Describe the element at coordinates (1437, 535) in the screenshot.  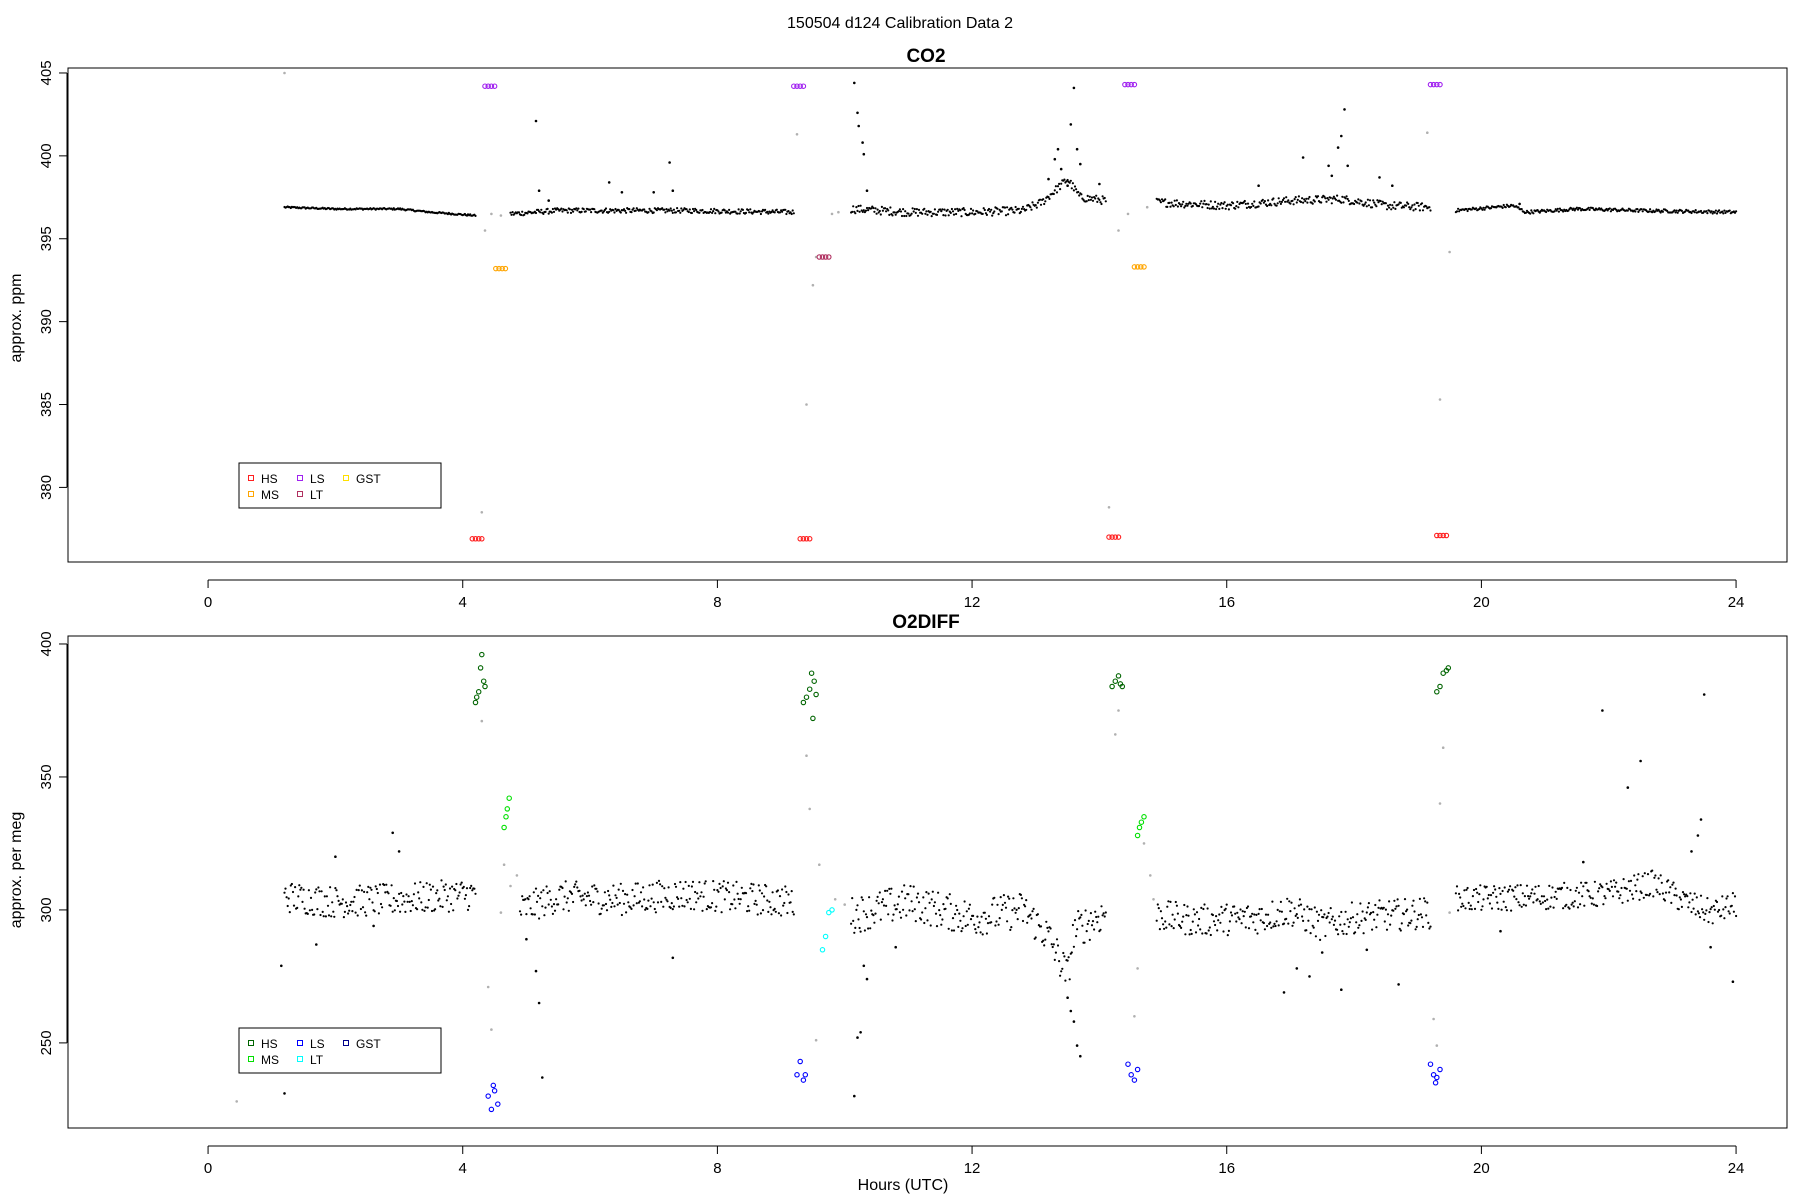
I see `co2-calib-point-hs` at that location.